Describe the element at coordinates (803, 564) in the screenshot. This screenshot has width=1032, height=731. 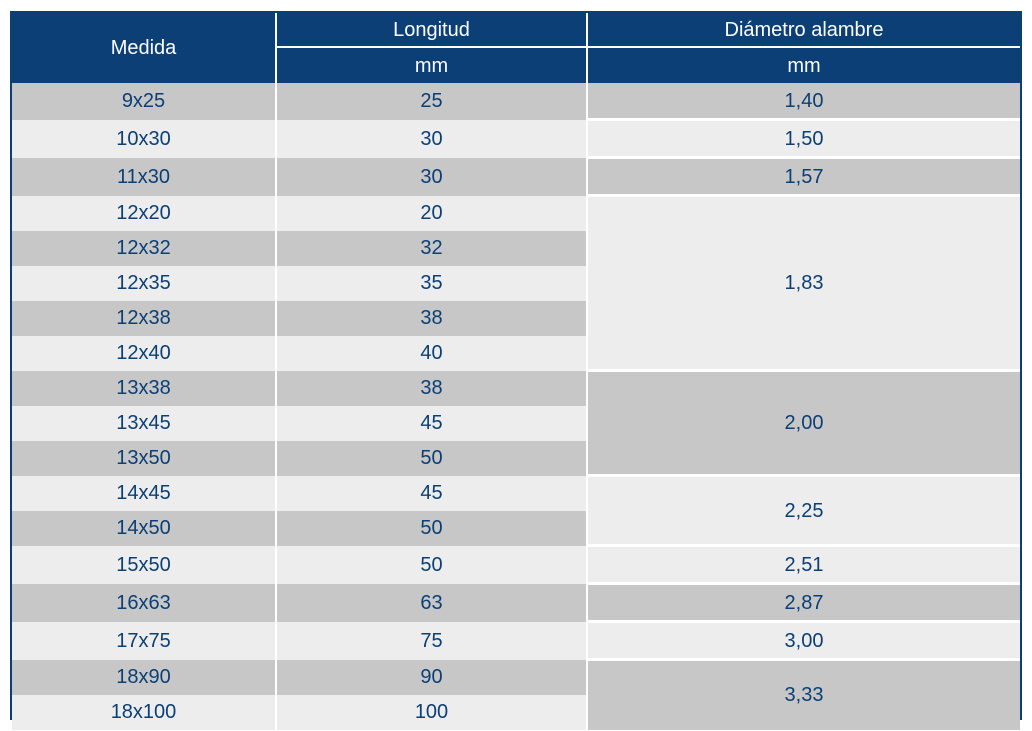
I see `cell-diametro: 2,51` at that location.